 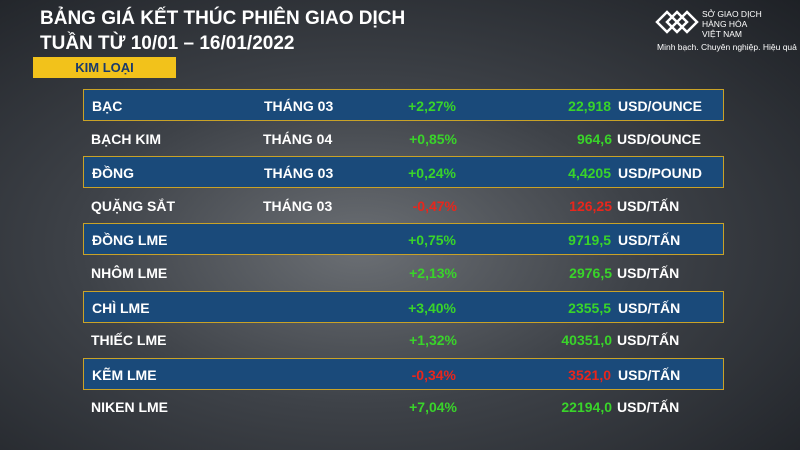 I want to click on table-row: BẠC THÁNG 03 +2,27% 22,918 USD/OUNCE, so click(x=403, y=105).